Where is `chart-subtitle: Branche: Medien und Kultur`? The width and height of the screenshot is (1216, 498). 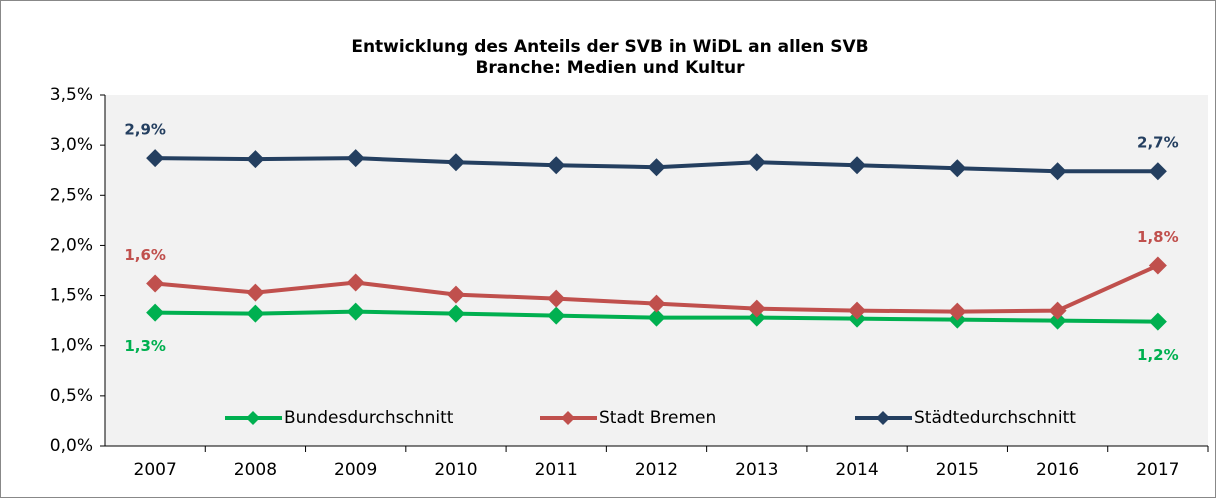 chart-subtitle: Branche: Medien und Kultur is located at coordinates (610, 68).